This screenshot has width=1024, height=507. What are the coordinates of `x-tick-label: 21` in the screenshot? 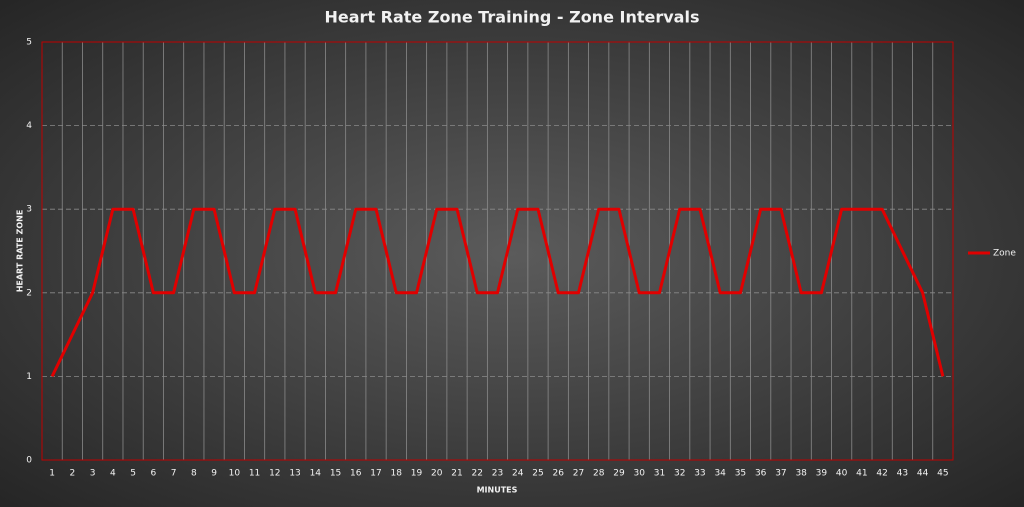 It's located at (456, 474).